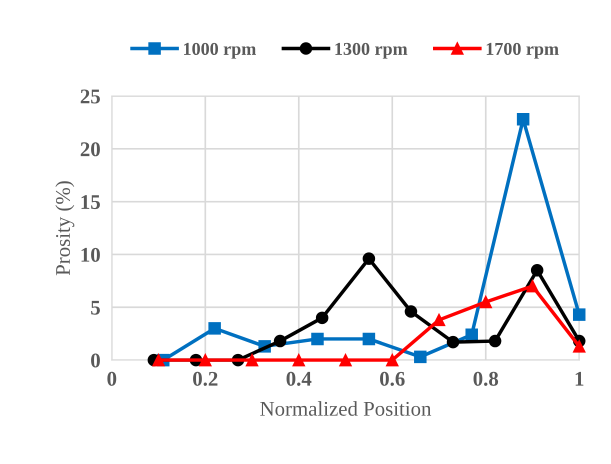  I want to click on x-tick-label: 0.2, so click(205, 379).